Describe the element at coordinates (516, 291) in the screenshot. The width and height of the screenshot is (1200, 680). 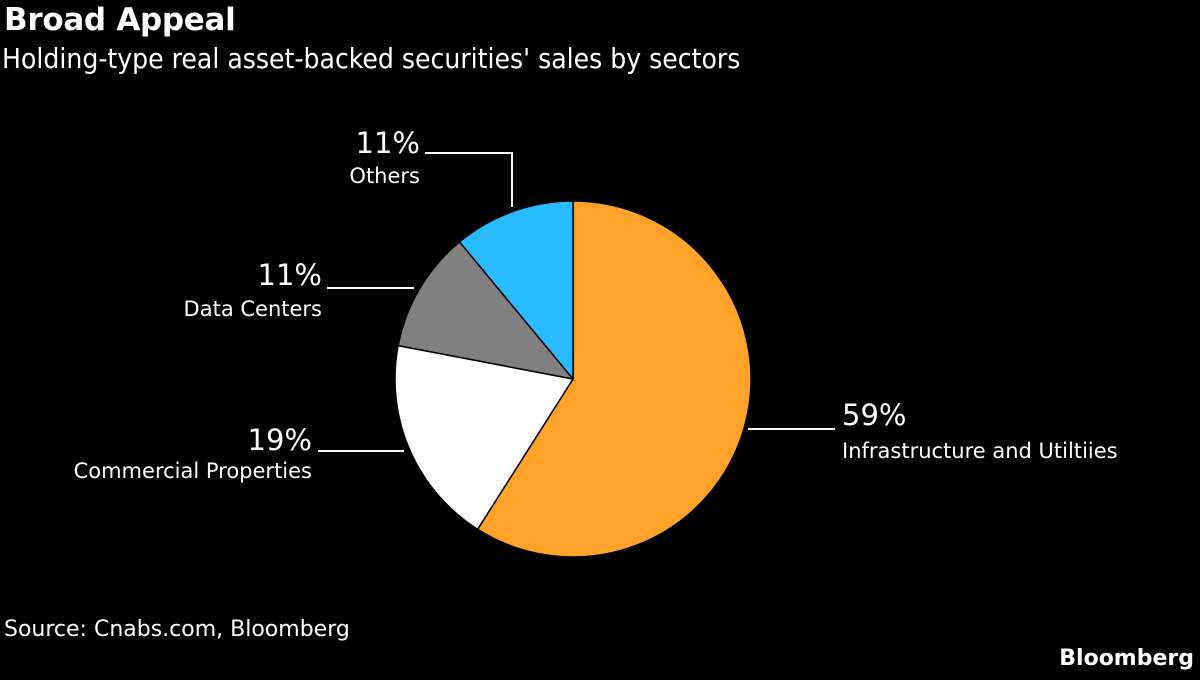
I see `pie-slice-others` at that location.